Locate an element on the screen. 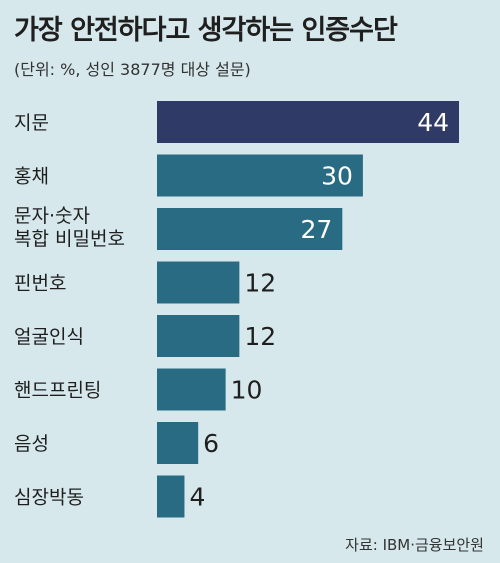 The image size is (500, 563). category-label: 홍채 is located at coordinates (31, 177).